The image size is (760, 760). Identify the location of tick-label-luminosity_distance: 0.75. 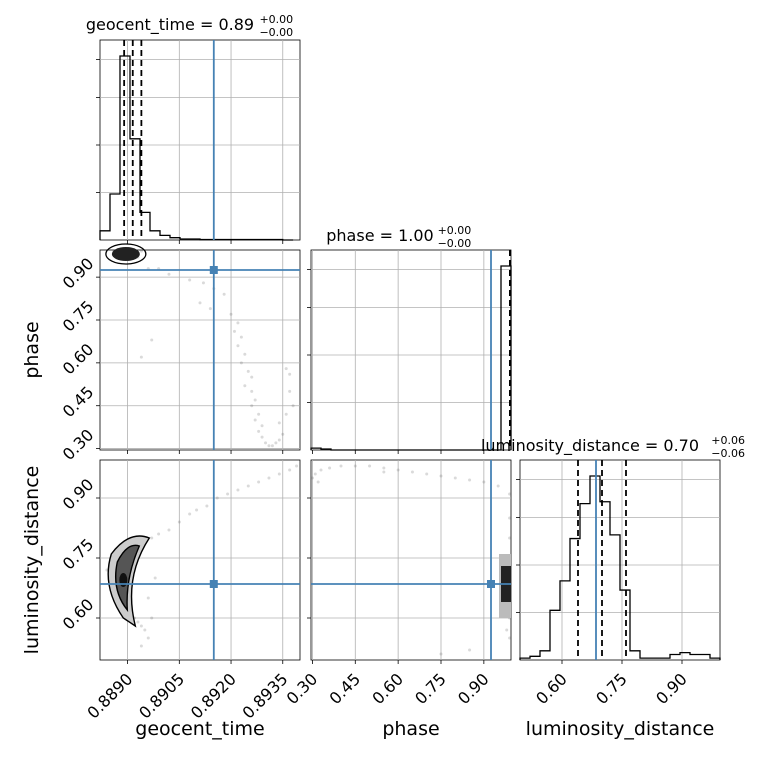
(78, 554).